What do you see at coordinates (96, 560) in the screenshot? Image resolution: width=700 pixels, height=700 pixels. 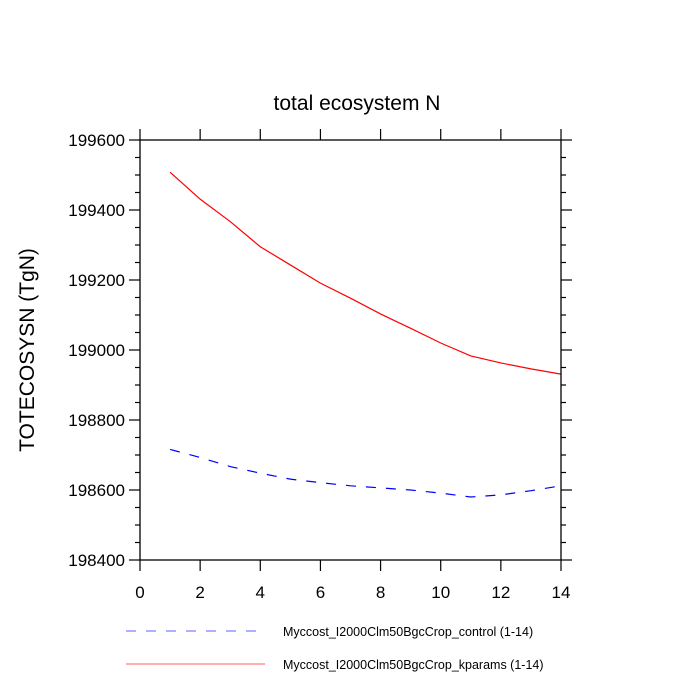 I see `y-tick-label: 198400` at bounding box center [96, 560].